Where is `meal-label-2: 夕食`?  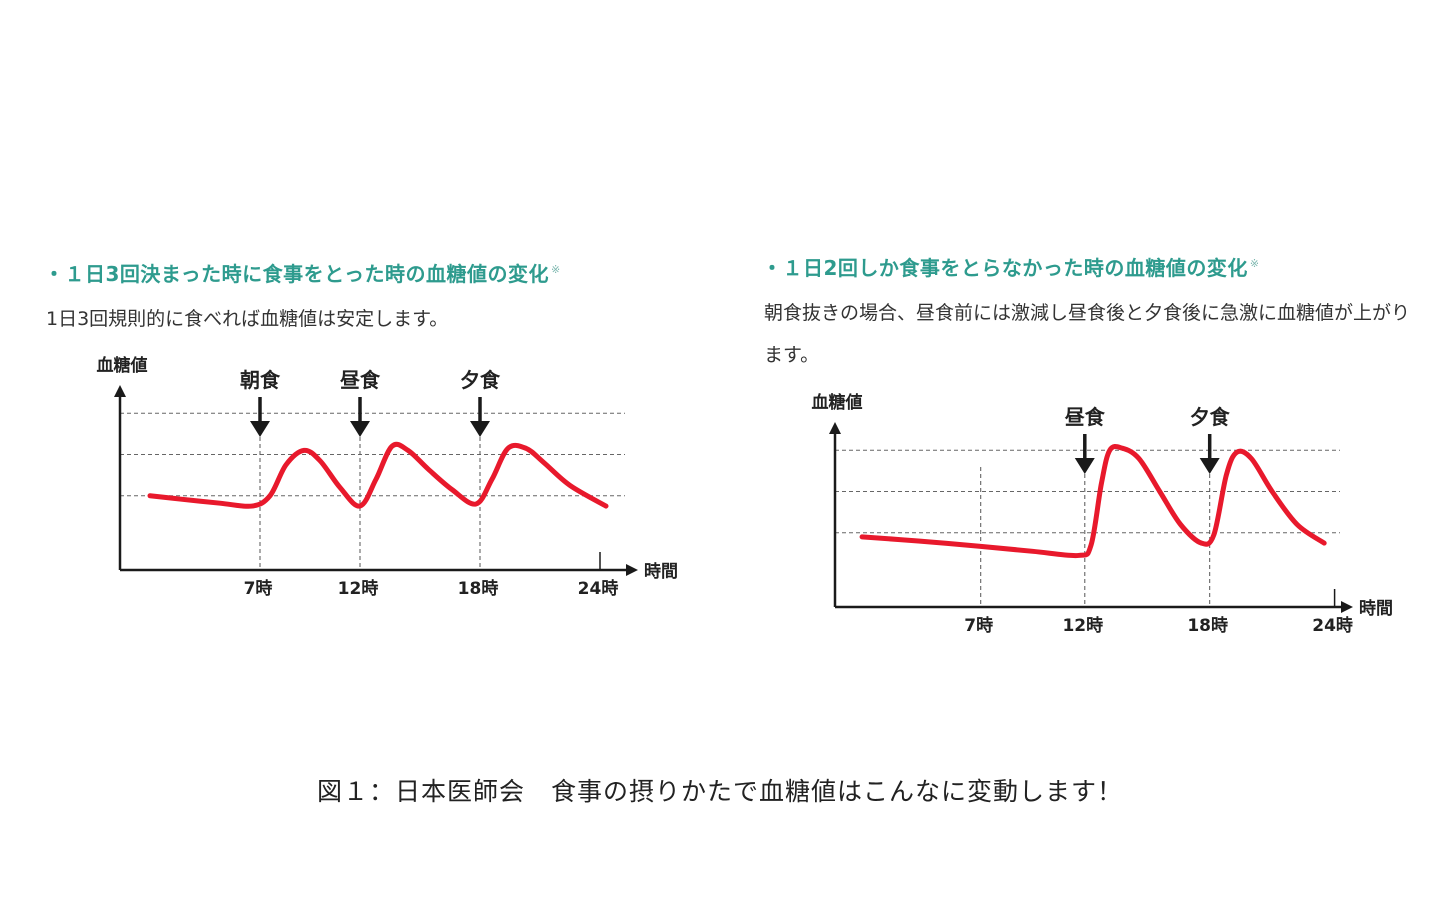 meal-label-2: 夕食 is located at coordinates (1210, 417).